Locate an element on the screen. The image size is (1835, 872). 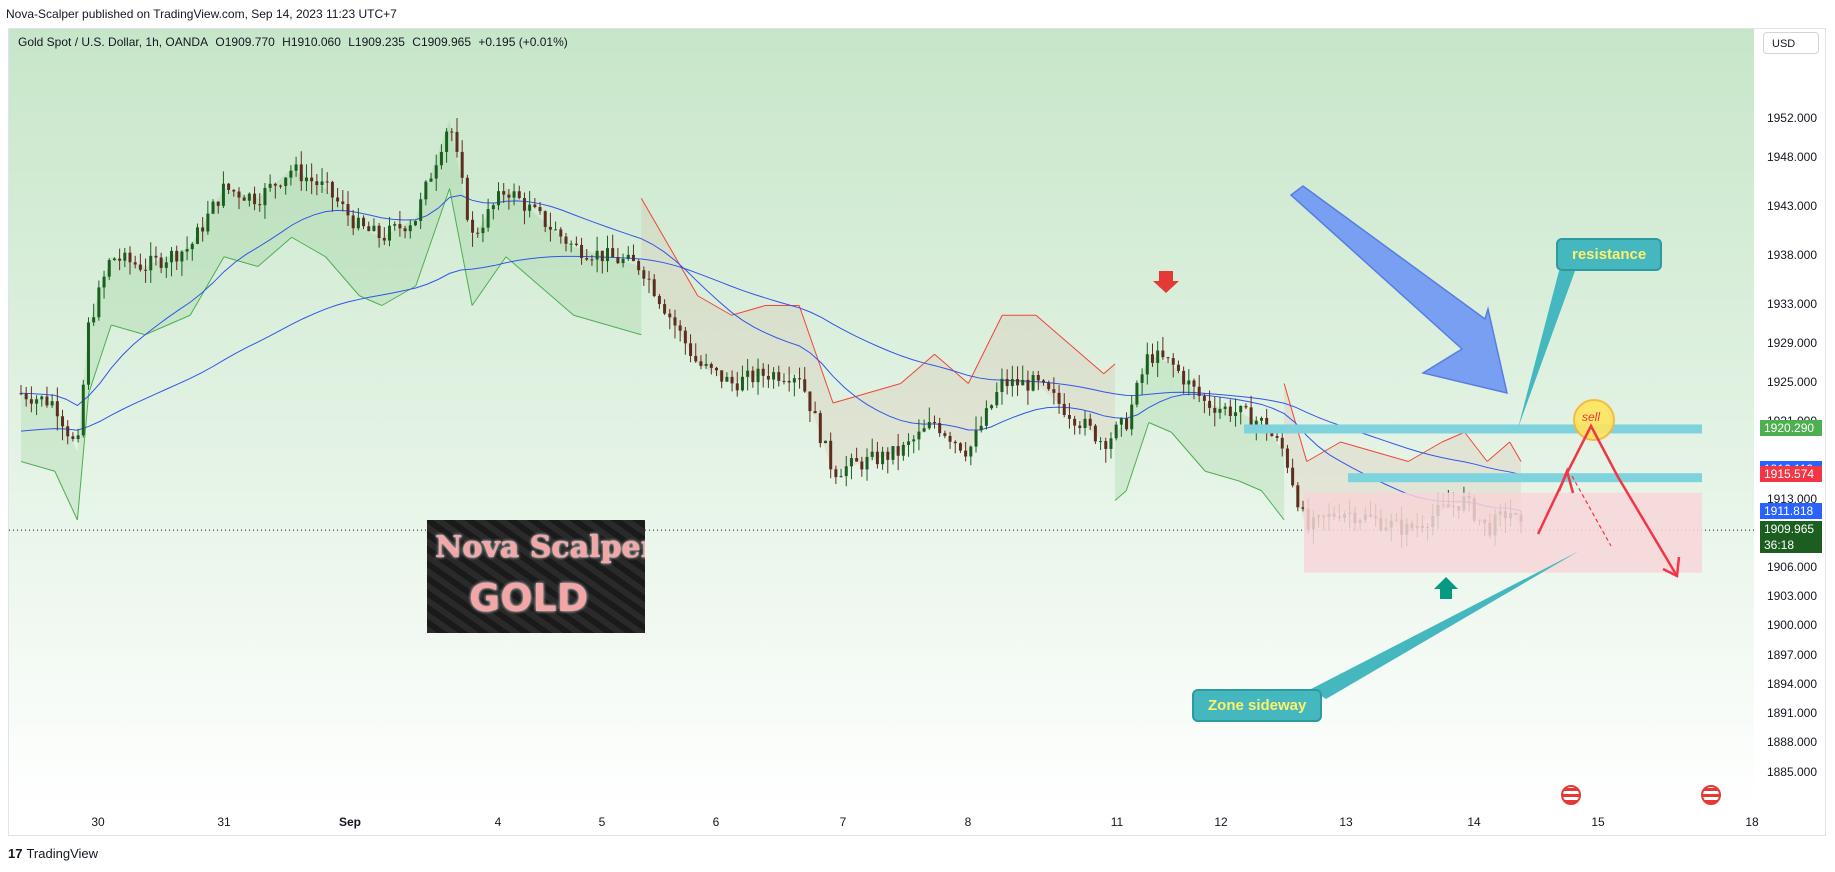
price-tick-label: 1929.000 is located at coordinates (1791, 342).